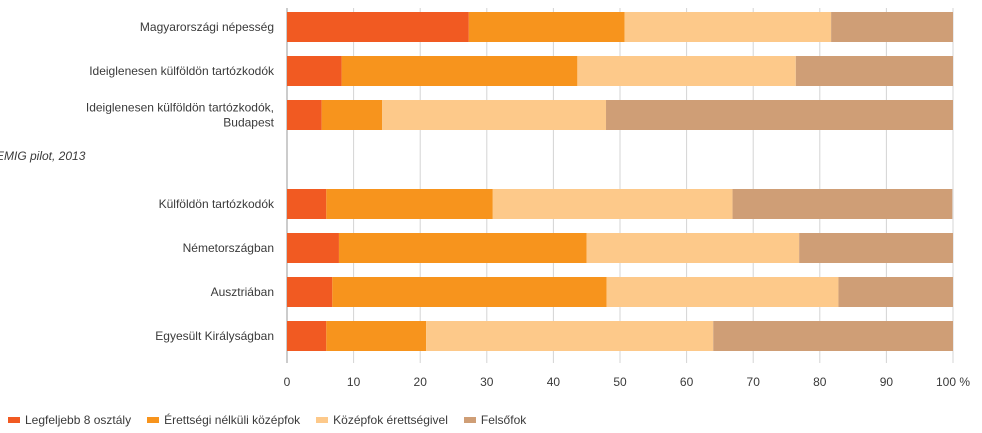 Image resolution: width=982 pixels, height=433 pixels. Describe the element at coordinates (354, 382) in the screenshot. I see `x-tick-label: 10` at that location.